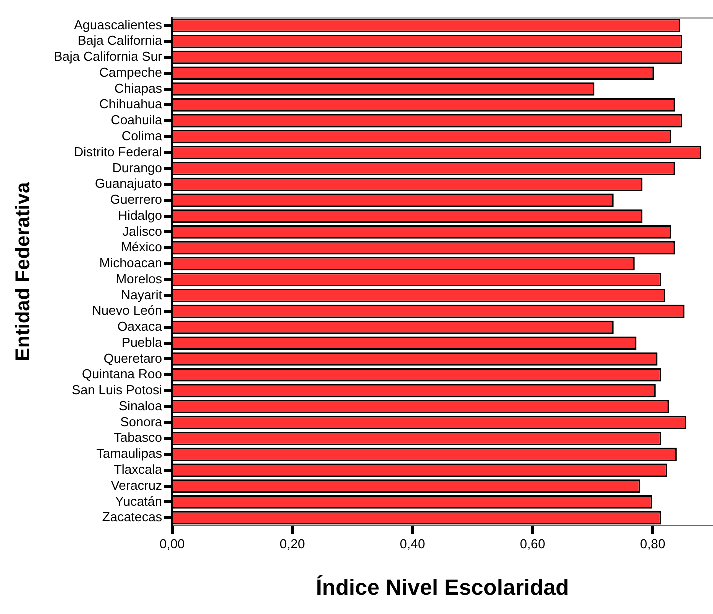  Describe the element at coordinates (141, 247) in the screenshot. I see `y-tick-label: México` at that location.